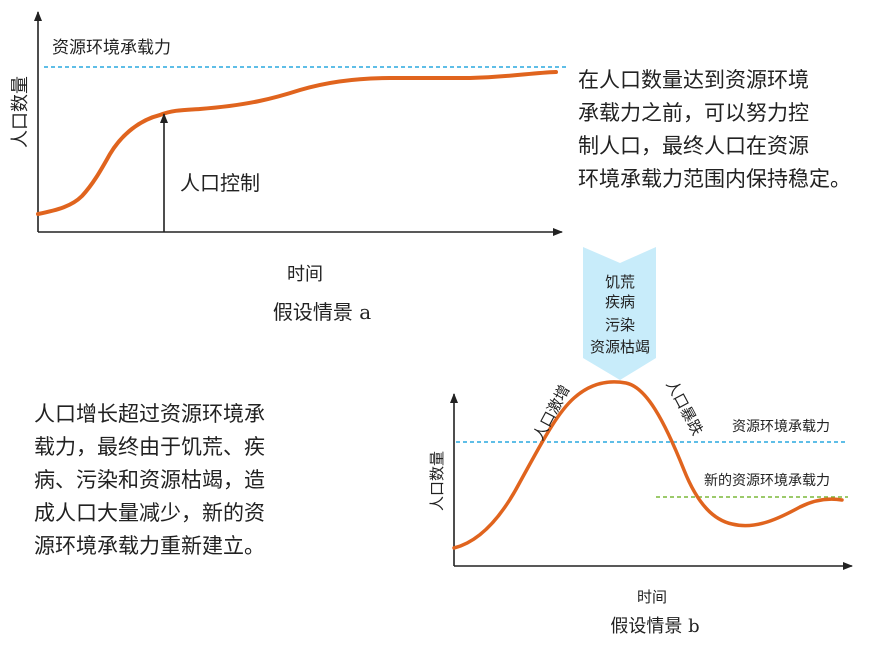 Image resolution: width=870 pixels, height=653 pixels. Describe the element at coordinates (20, 112) in the screenshot. I see `a-y-axis-label: 人口数量` at that location.